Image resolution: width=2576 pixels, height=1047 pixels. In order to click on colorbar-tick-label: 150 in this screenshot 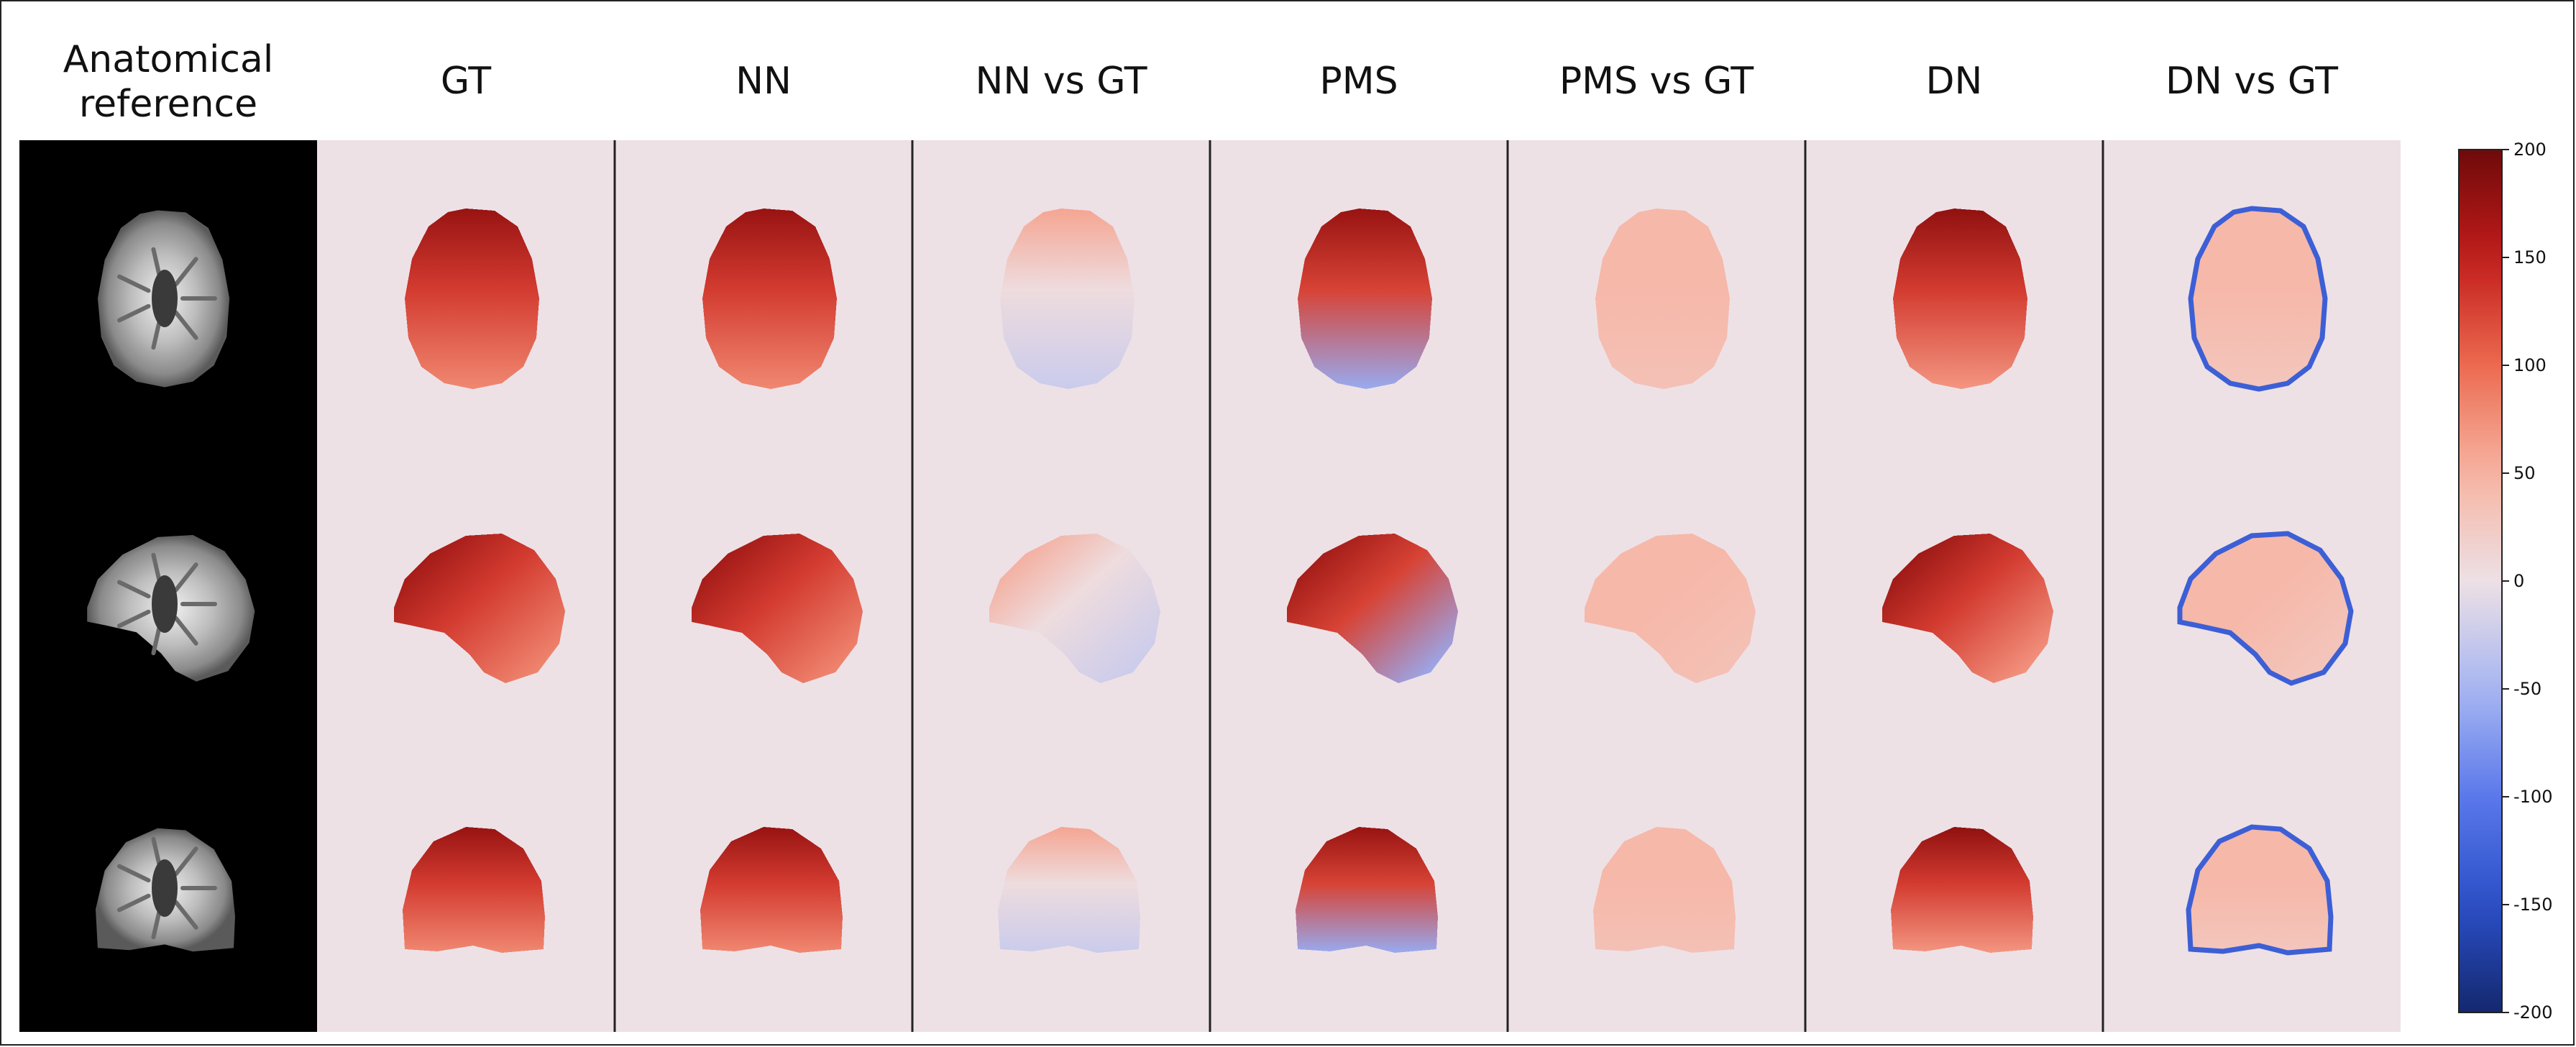, I will do `click(2530, 257)`.